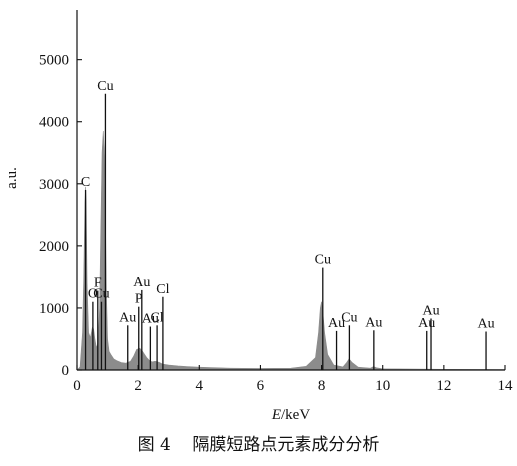  Describe the element at coordinates (286, 445) in the screenshot. I see `figure-caption-text: 隔膜短路点元素成分分析` at that location.